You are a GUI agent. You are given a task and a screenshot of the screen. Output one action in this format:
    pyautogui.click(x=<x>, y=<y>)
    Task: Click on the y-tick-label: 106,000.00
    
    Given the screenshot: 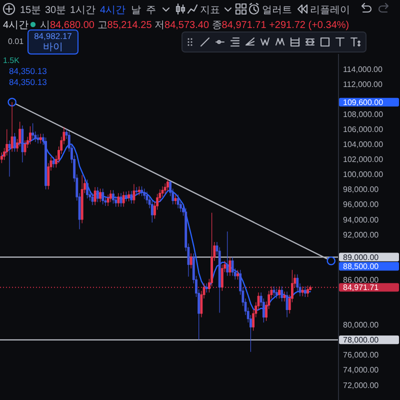 What is the action you would take?
    pyautogui.click(x=363, y=129)
    